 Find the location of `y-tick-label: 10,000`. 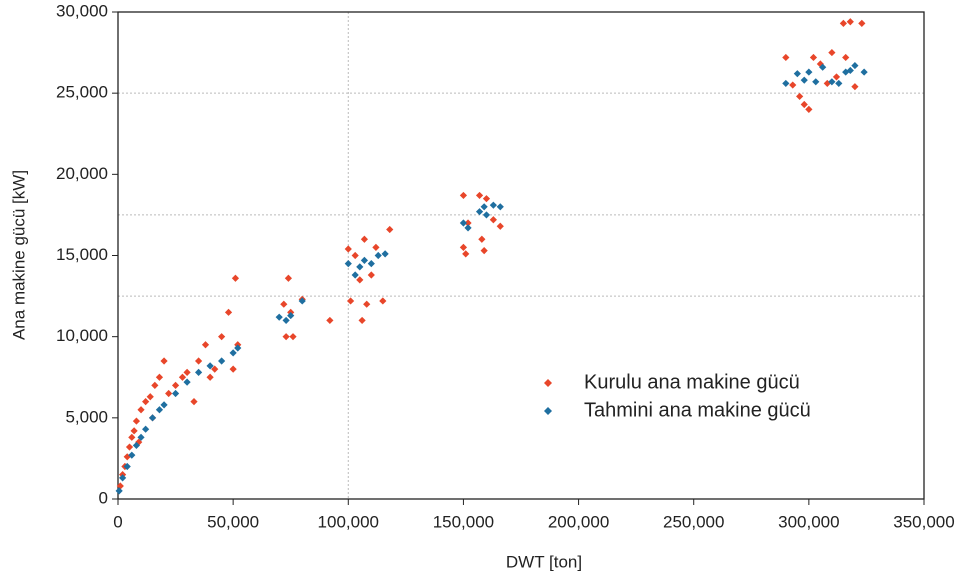

y-tick-label: 10,000 is located at coordinates (82, 335).